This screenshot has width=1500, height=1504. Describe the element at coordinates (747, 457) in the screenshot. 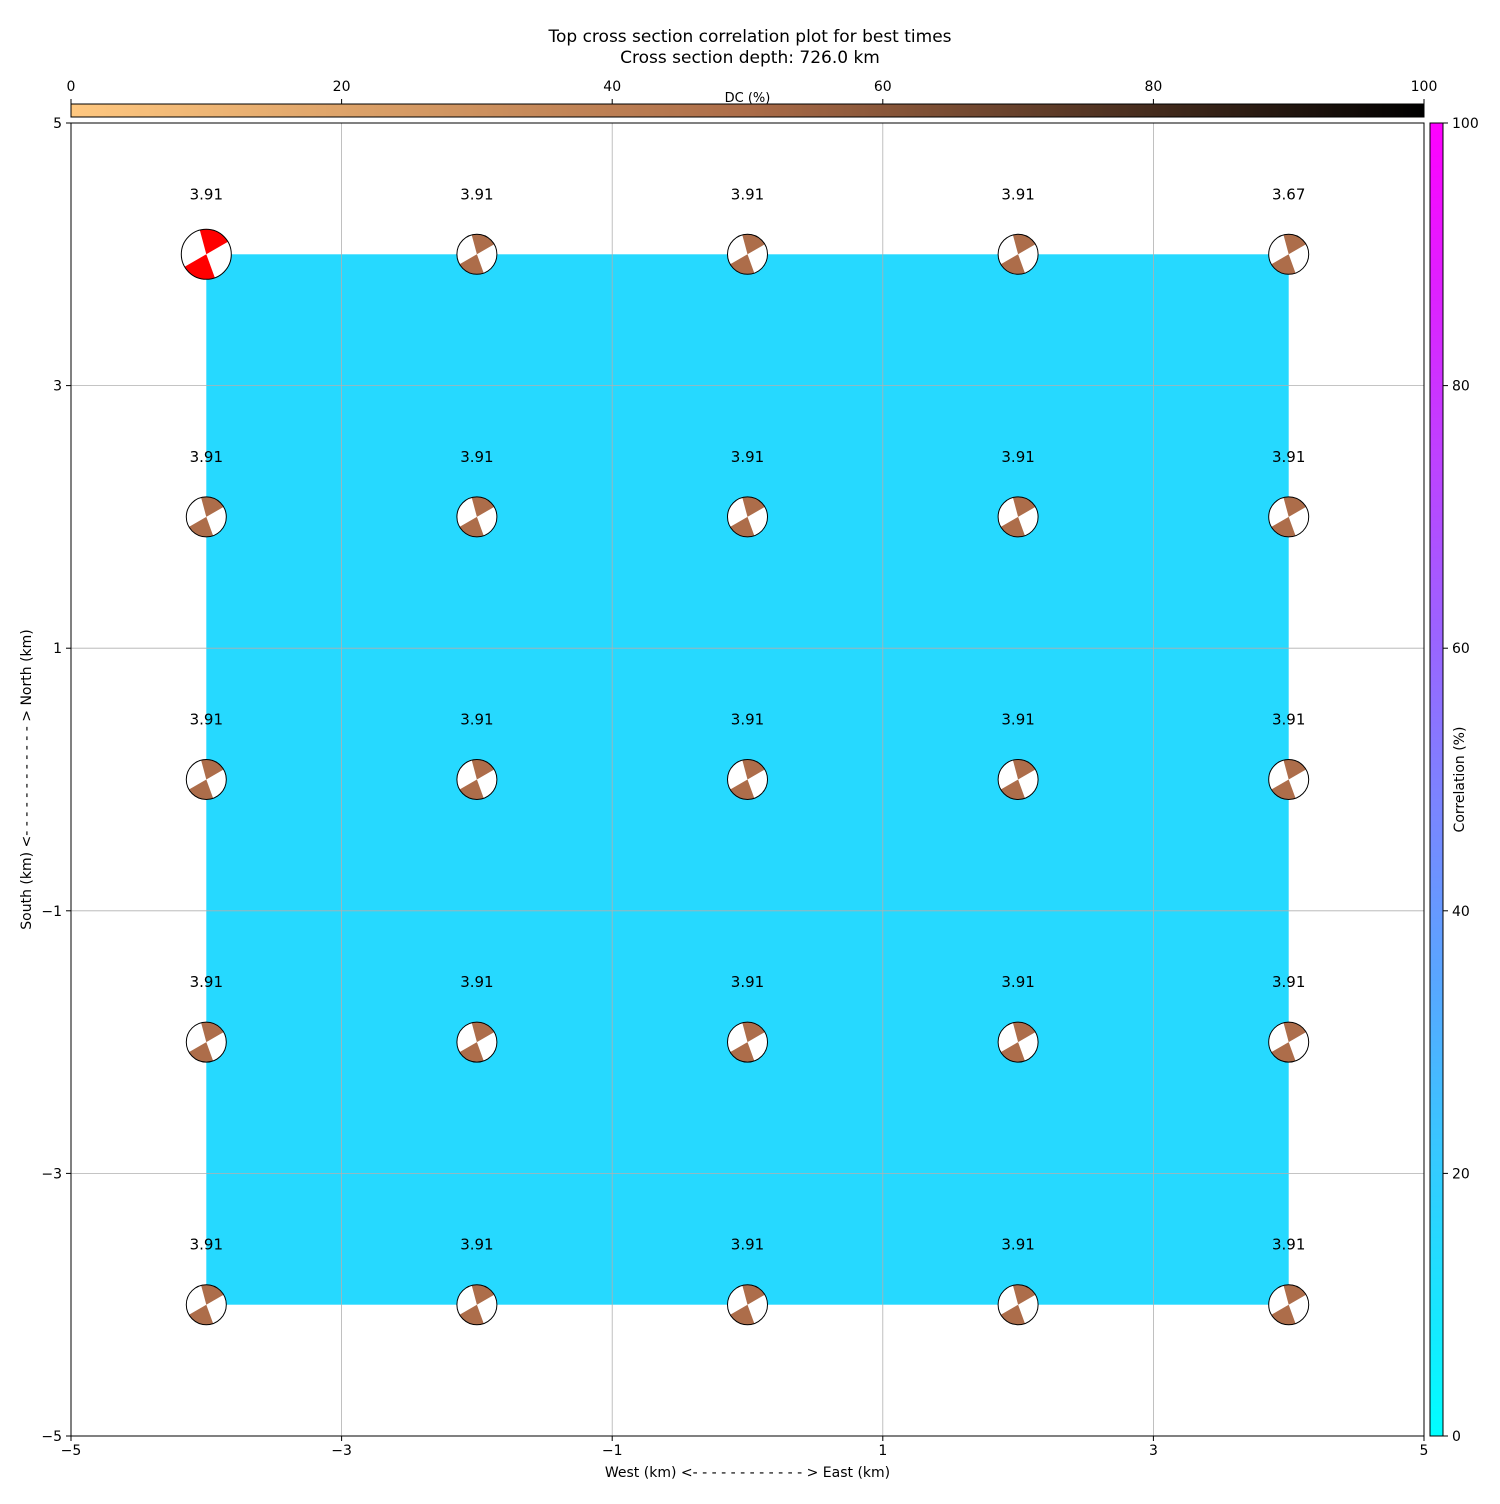

I see `value-label-r1-c2: 3.91` at that location.